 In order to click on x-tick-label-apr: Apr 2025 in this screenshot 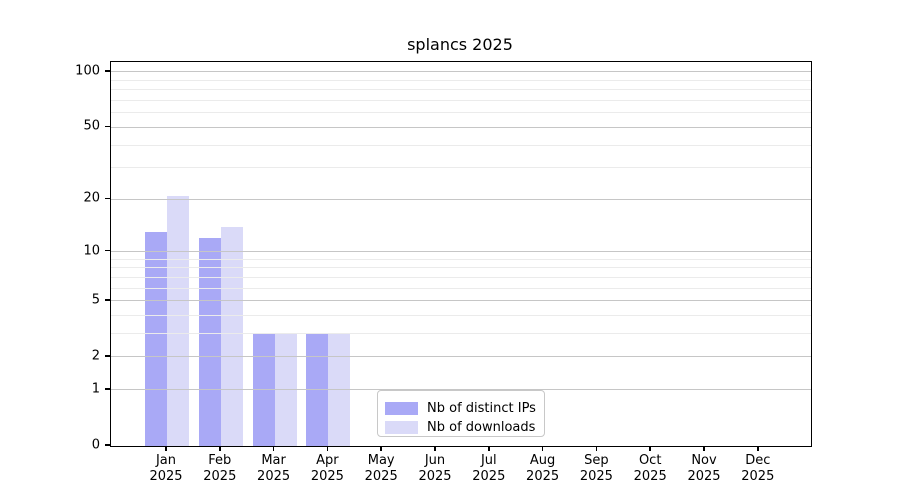, I will do `click(327, 468)`.